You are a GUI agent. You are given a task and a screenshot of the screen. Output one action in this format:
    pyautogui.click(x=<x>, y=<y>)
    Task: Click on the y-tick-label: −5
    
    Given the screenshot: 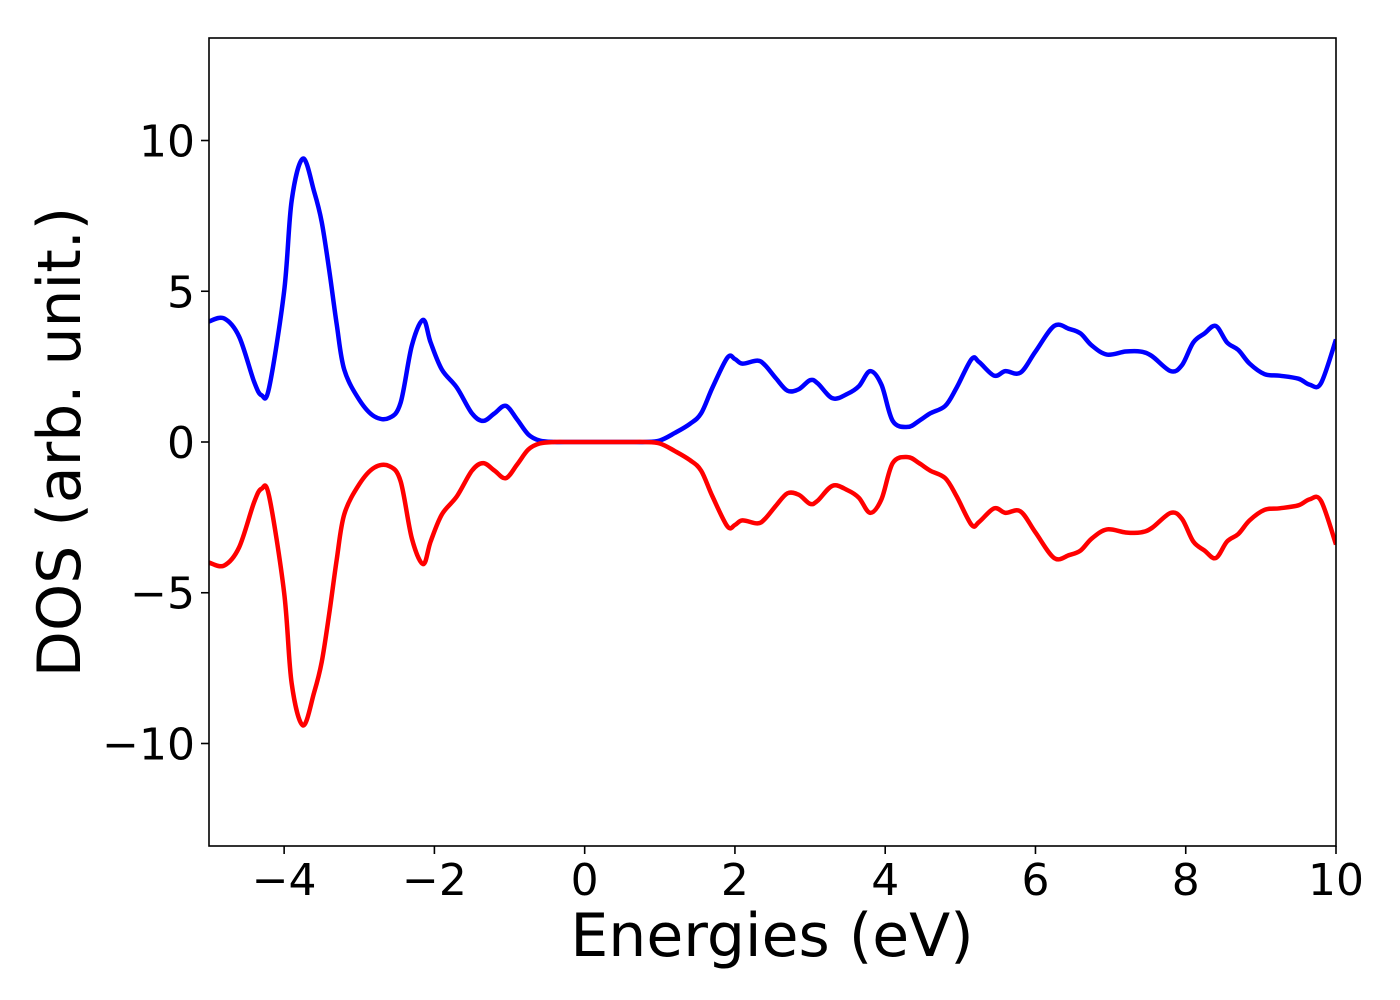 What is the action you would take?
    pyautogui.click(x=162, y=594)
    